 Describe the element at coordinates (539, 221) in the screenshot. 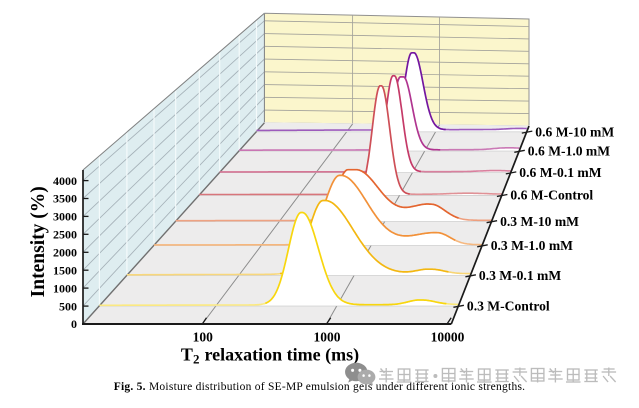

I see `svg-text: 0.3 M-10 mM` at that location.